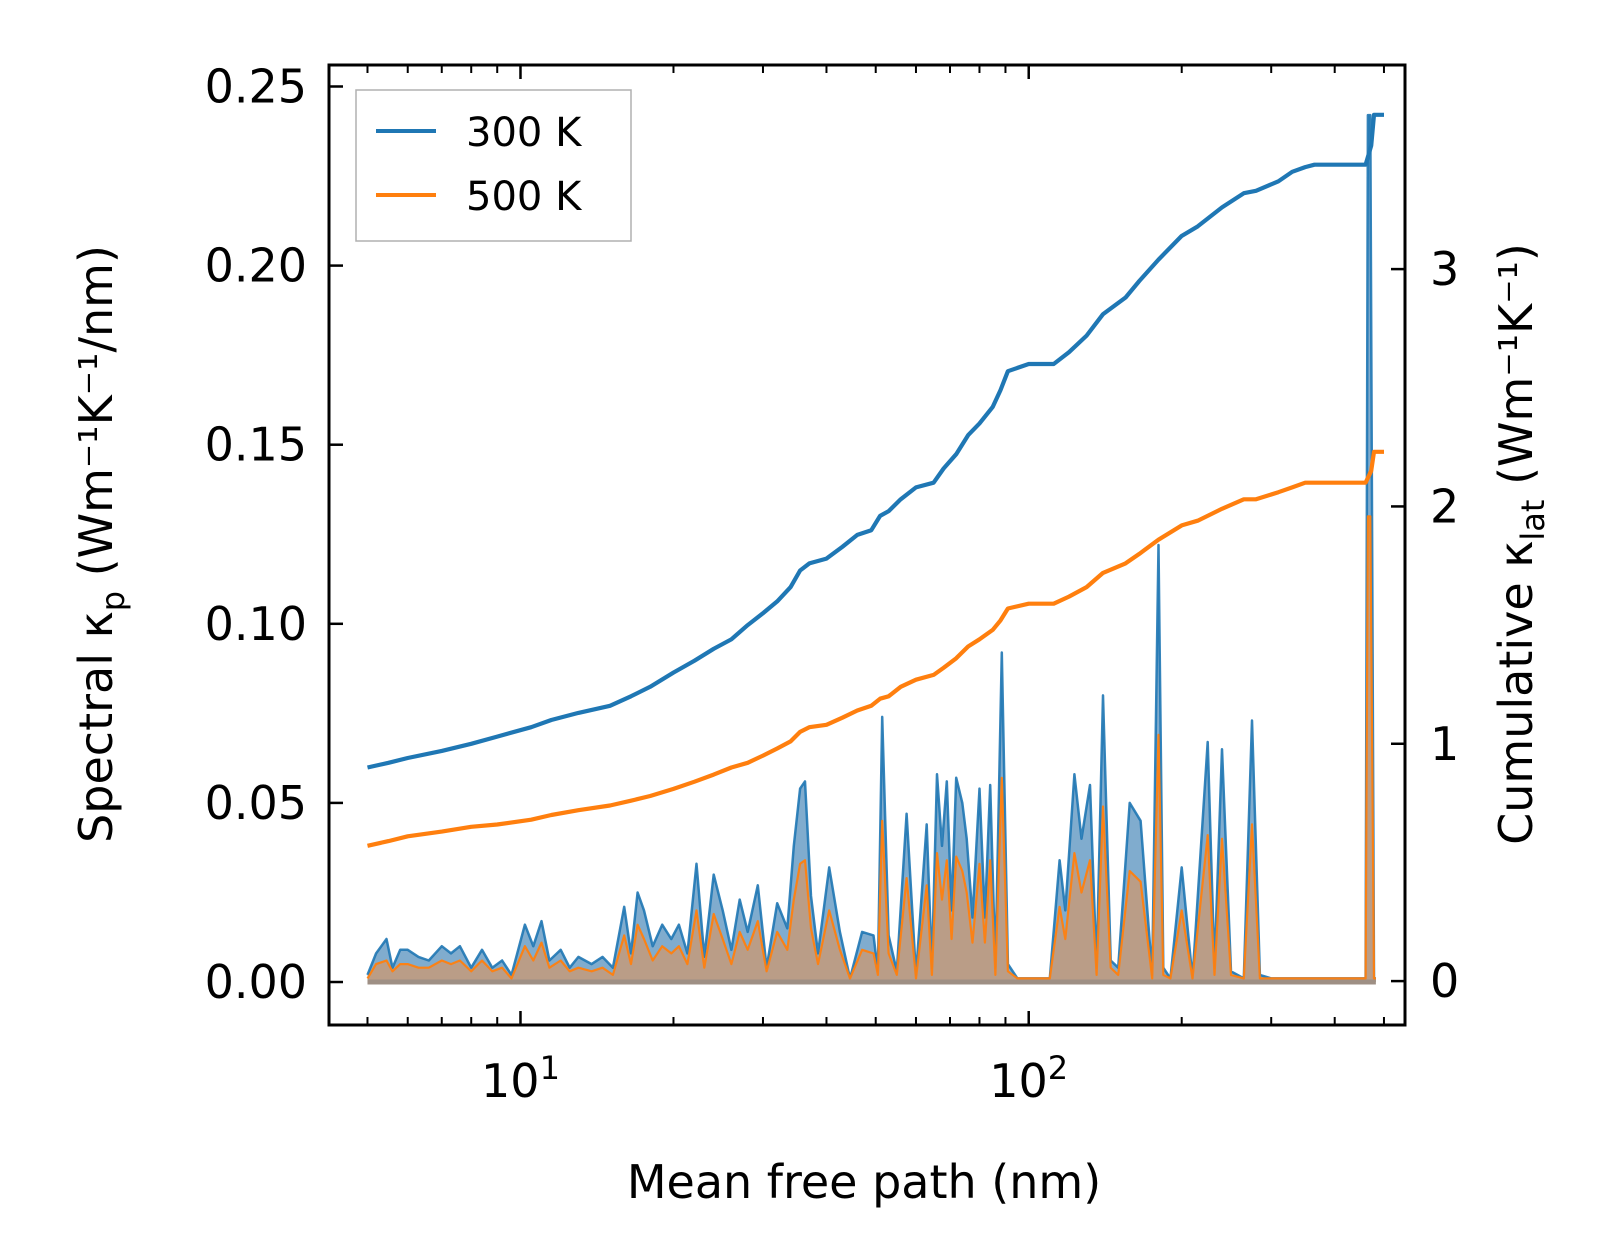 This screenshot has height=1259, width=1623. Describe the element at coordinates (256, 445) in the screenshot. I see `y-tick-label: 0.15` at that location.